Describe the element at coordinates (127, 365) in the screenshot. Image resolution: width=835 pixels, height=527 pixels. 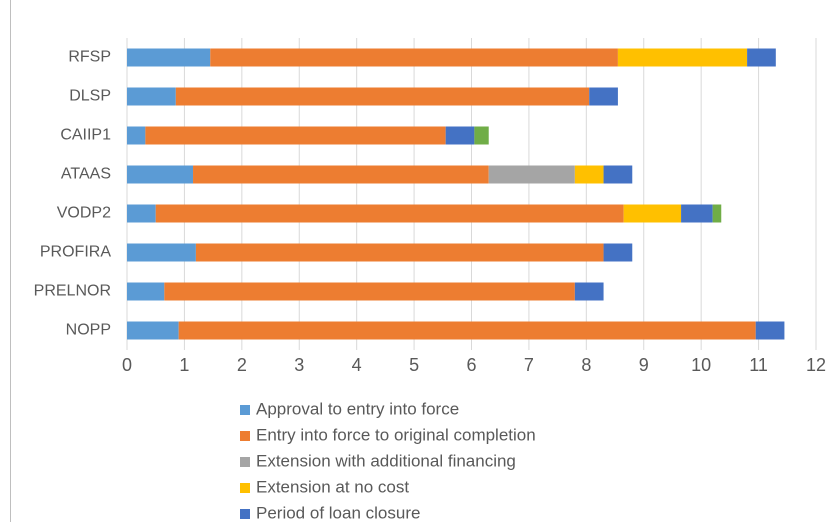
I see `x-tick-label: 0` at that location.